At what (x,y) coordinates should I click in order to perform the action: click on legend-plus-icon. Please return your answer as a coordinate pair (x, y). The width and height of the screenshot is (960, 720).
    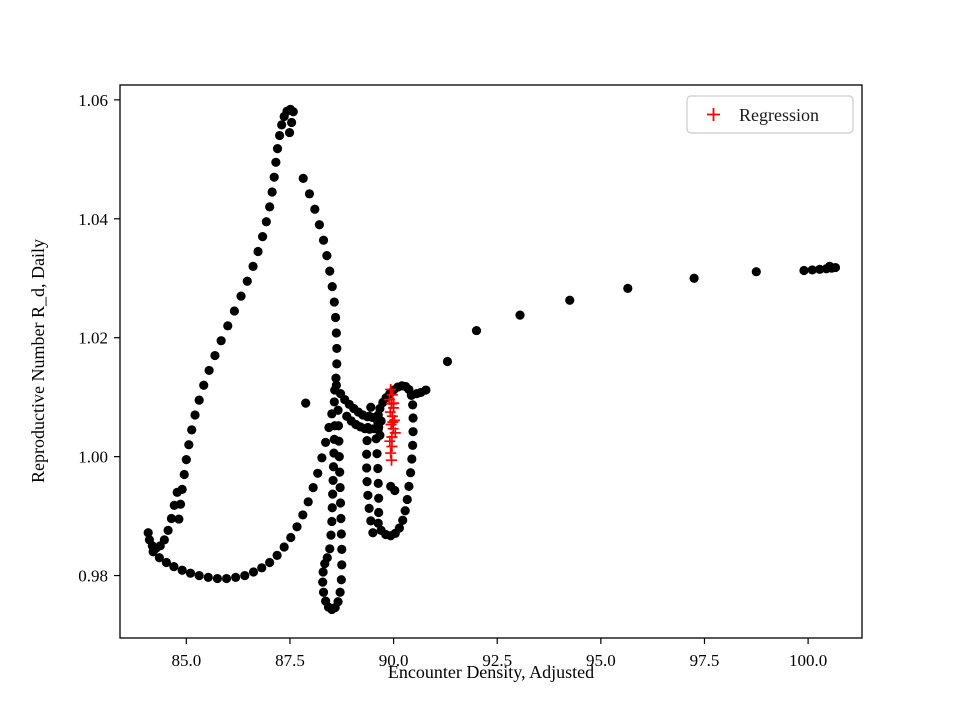
    Looking at the image, I should click on (713, 114).